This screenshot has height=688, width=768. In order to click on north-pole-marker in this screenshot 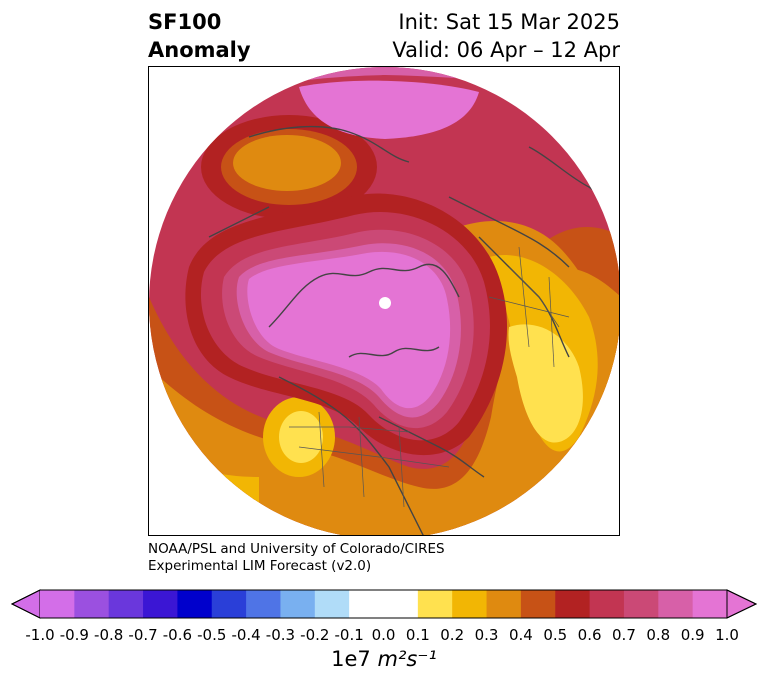, I will do `click(385, 303)`.